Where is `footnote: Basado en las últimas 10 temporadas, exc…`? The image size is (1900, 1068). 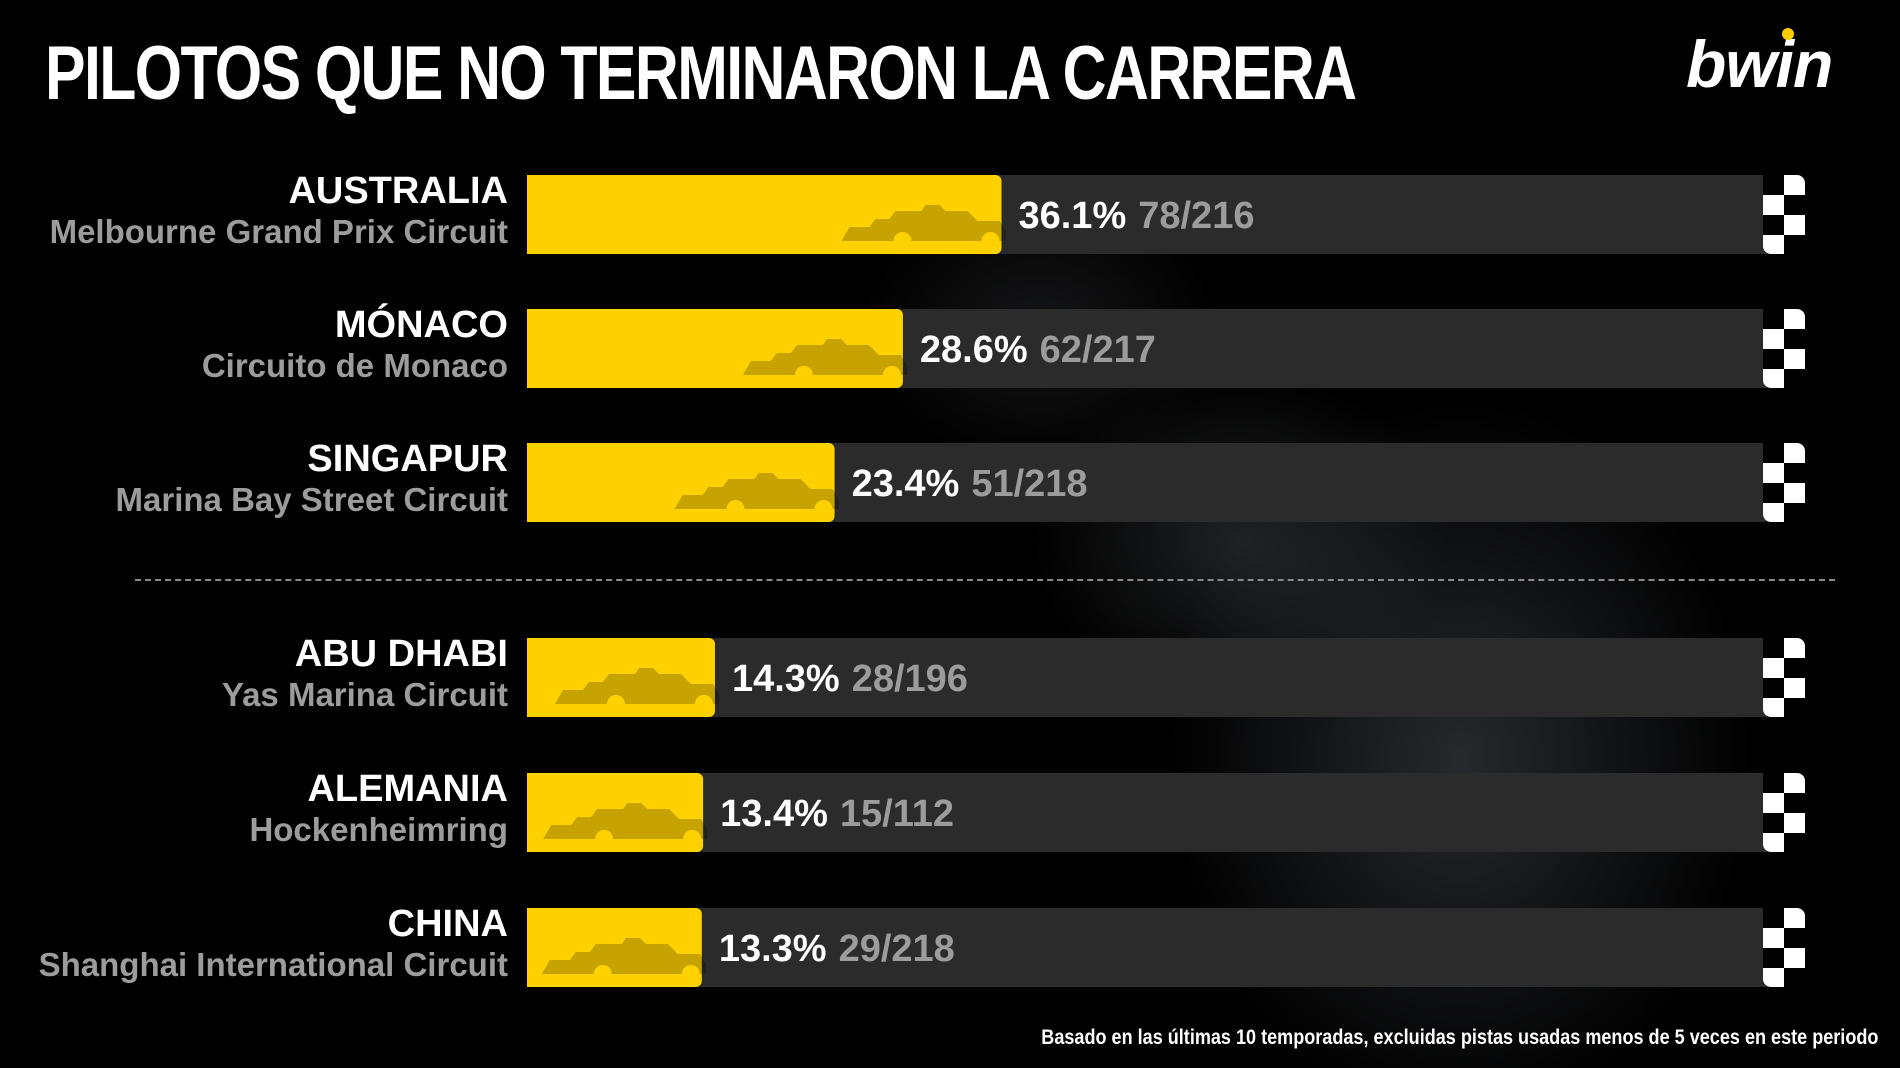 footnote: Basado en las últimas 10 temporadas, exc… is located at coordinates (1459, 1037).